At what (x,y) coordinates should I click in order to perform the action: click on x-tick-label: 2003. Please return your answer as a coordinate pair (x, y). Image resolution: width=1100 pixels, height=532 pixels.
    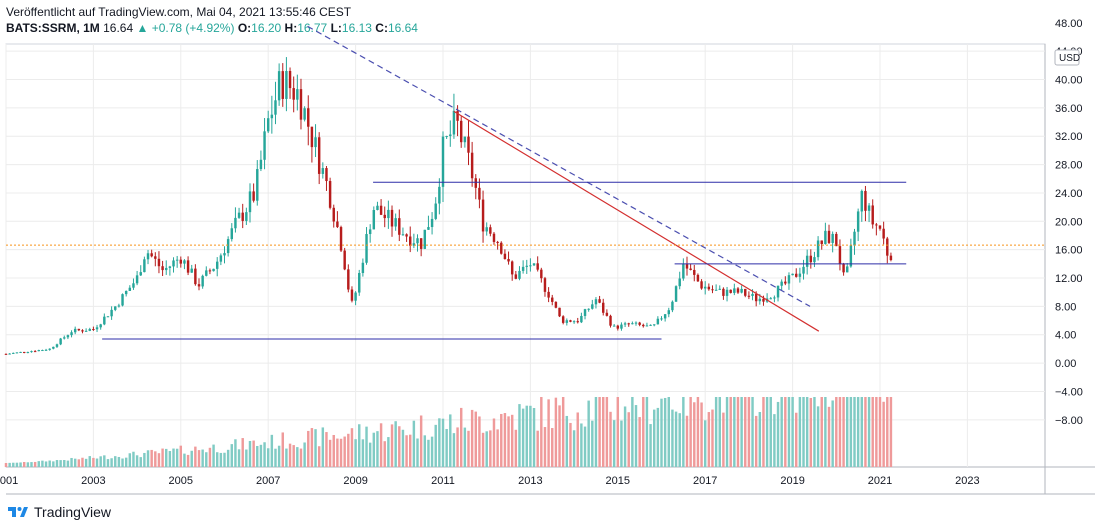
    Looking at the image, I should click on (93, 481).